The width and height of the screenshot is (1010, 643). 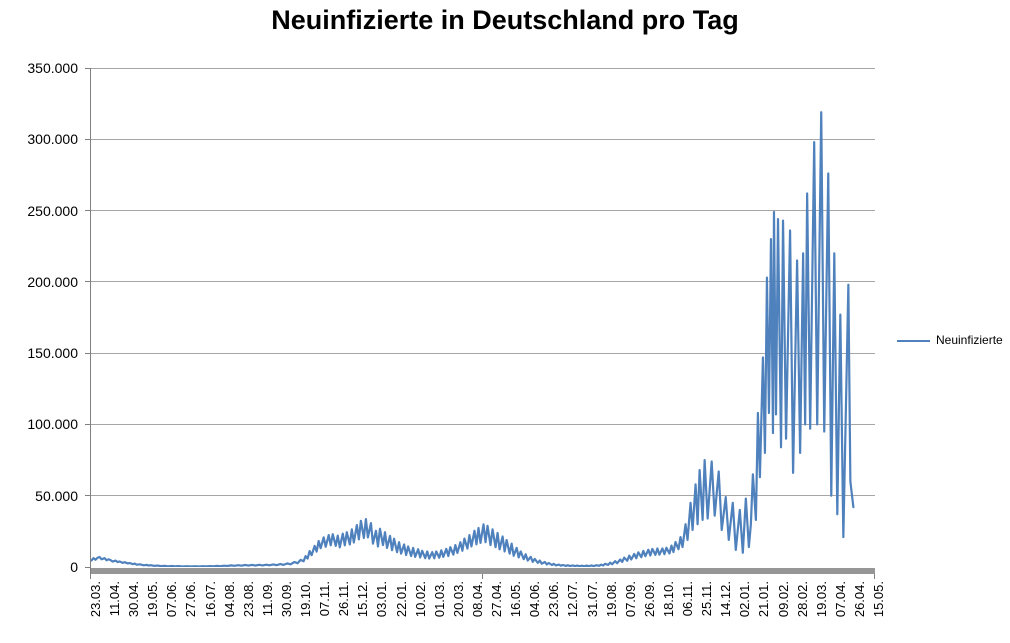 What do you see at coordinates (913, 341) in the screenshot?
I see `legend-line-swatch-icon` at bounding box center [913, 341].